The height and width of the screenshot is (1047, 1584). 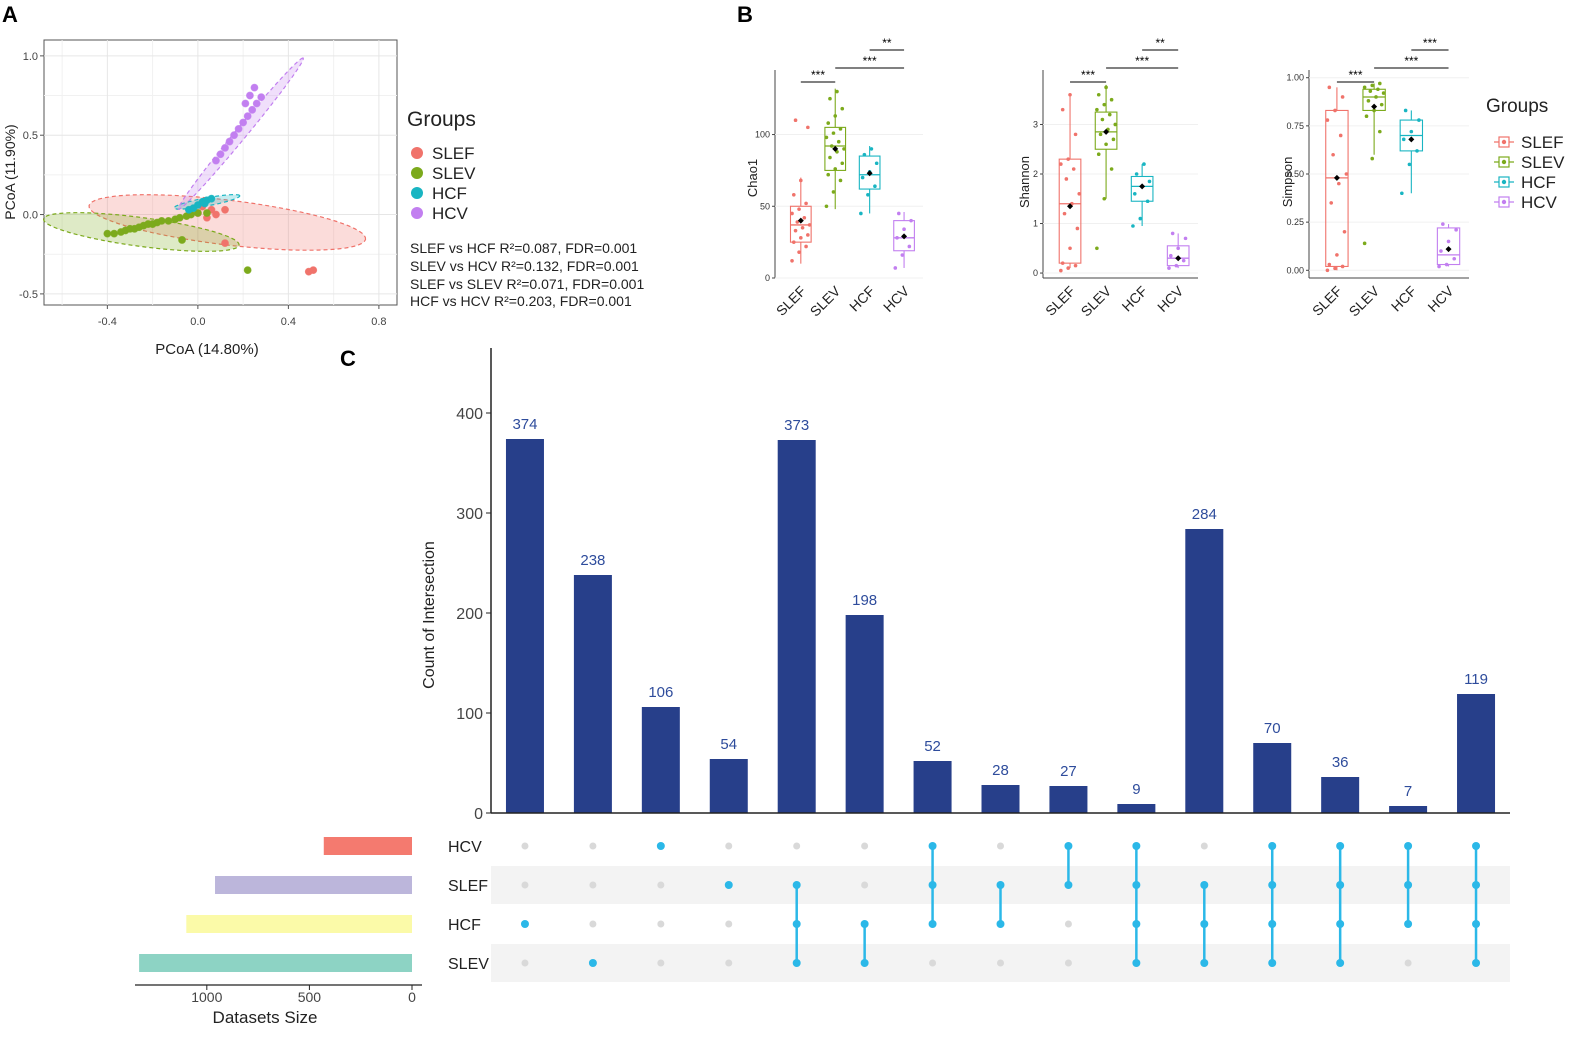 What do you see at coordinates (28, 295) in the screenshot?
I see `pcoa-y-tick-label: -0.5` at bounding box center [28, 295].